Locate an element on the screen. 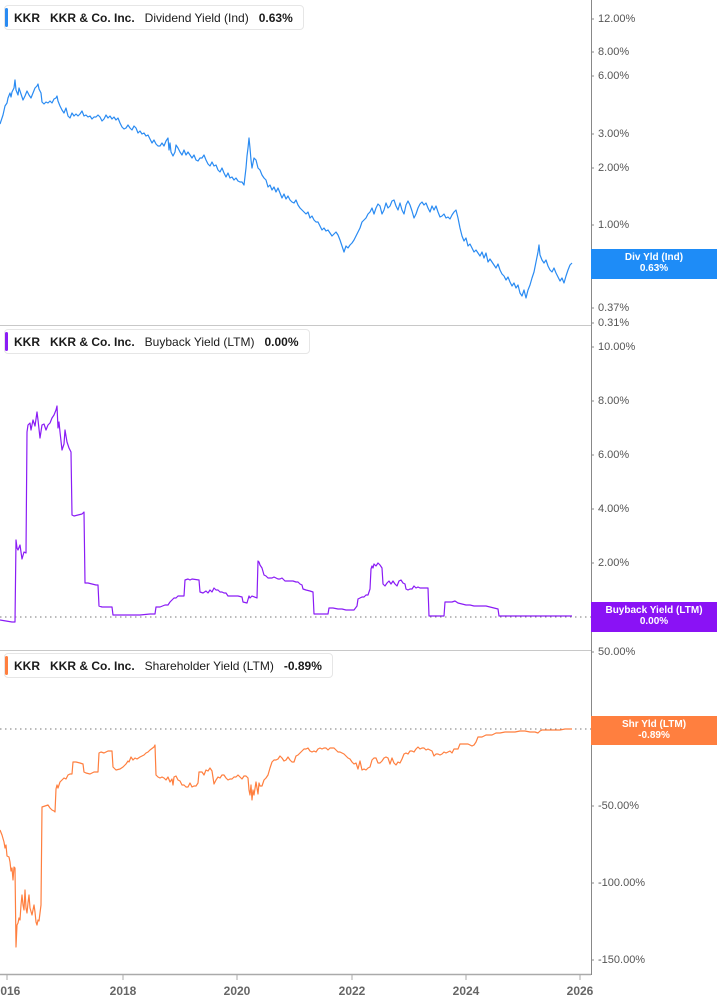 The height and width of the screenshot is (1005, 717). y-tick-label: 0.31% is located at coordinates (614, 323).